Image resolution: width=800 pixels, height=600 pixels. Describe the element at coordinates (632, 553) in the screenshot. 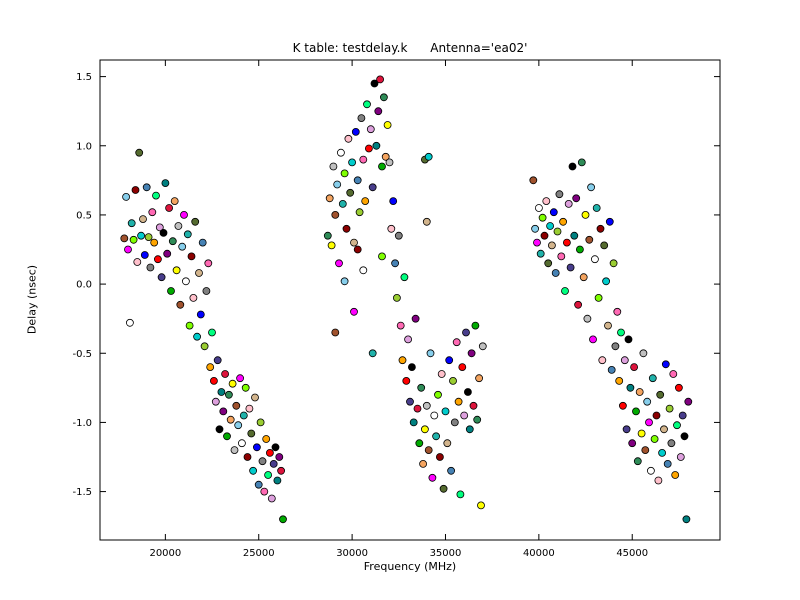

I see `x-tick-label: 45000` at that location.